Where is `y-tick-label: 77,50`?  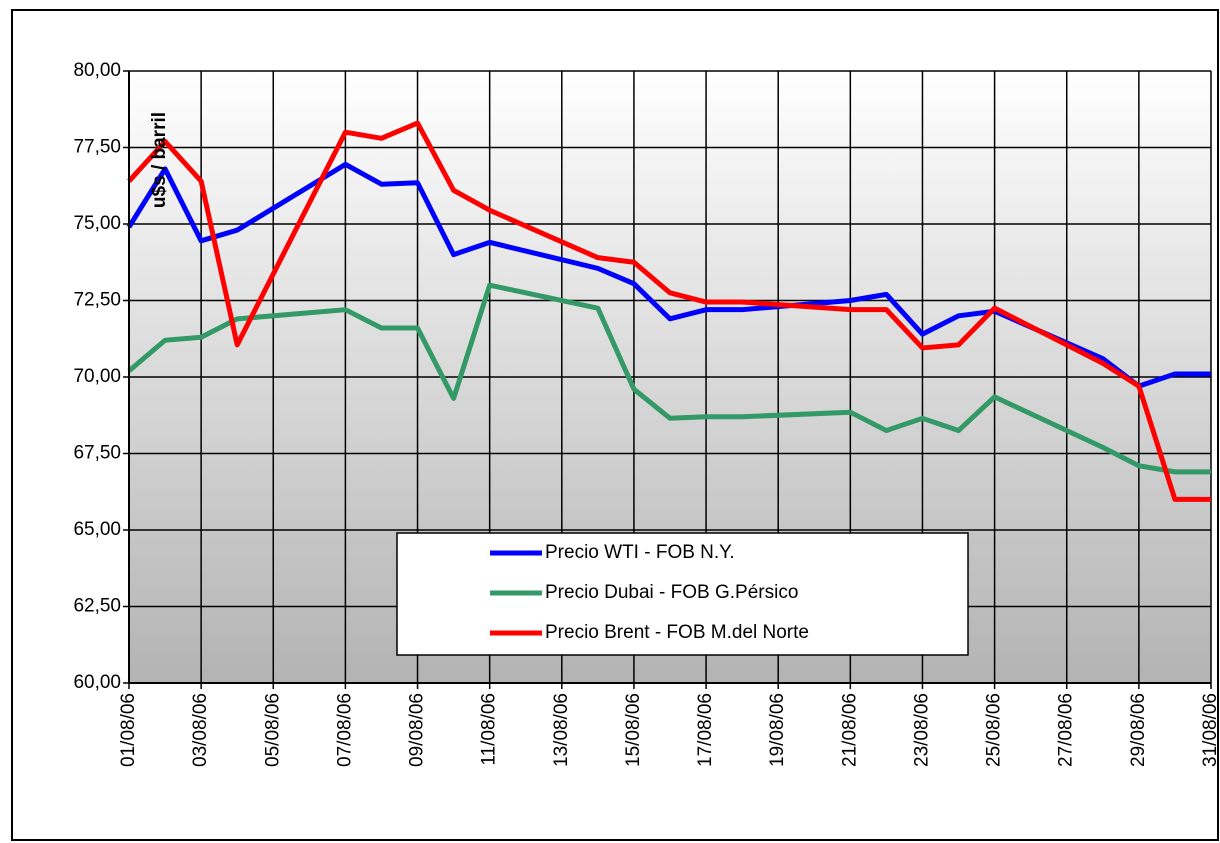
y-tick-label: 77,50 is located at coordinates (97, 147).